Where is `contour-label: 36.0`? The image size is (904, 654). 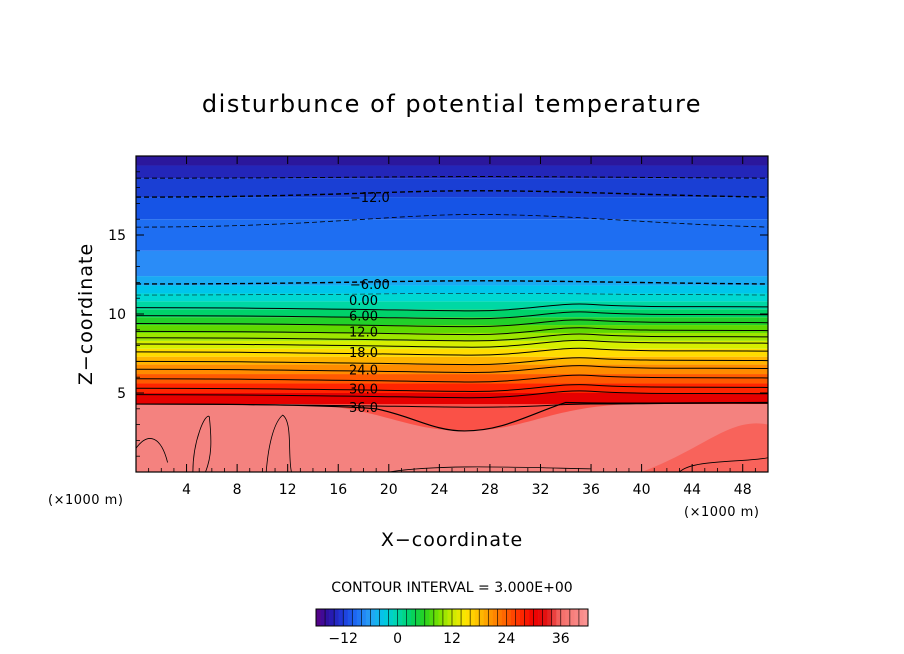
contour-label: 36.0 is located at coordinates (363, 408).